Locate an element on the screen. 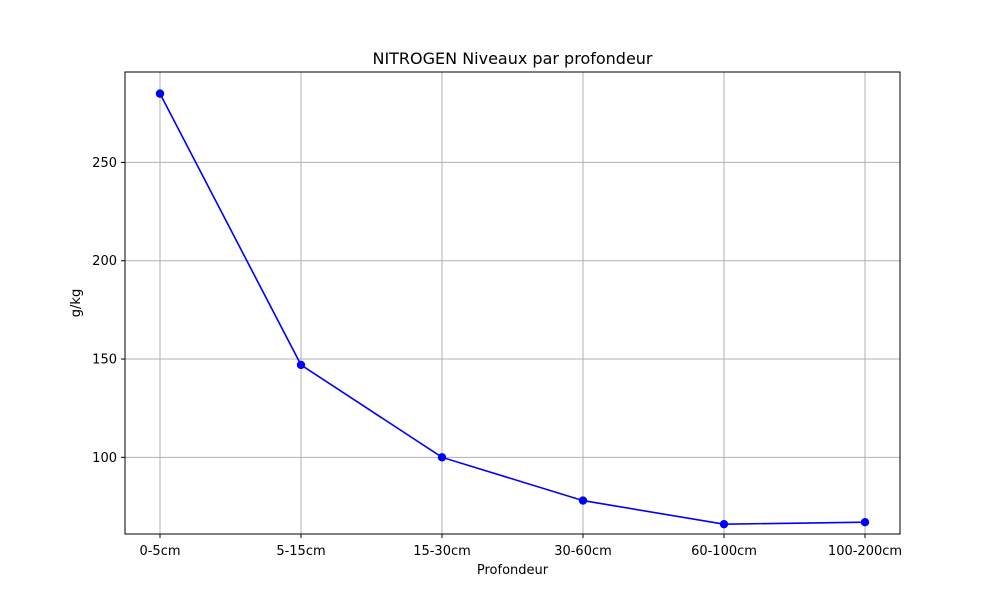 This screenshot has height=600, width=1000. y-tick-label: 200 is located at coordinates (104, 261).